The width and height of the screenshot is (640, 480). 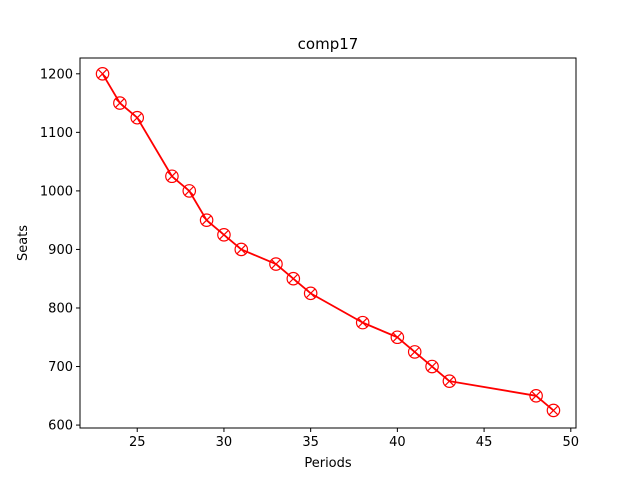 What do you see at coordinates (571, 442) in the screenshot?
I see `x-tick-label: 50` at bounding box center [571, 442].